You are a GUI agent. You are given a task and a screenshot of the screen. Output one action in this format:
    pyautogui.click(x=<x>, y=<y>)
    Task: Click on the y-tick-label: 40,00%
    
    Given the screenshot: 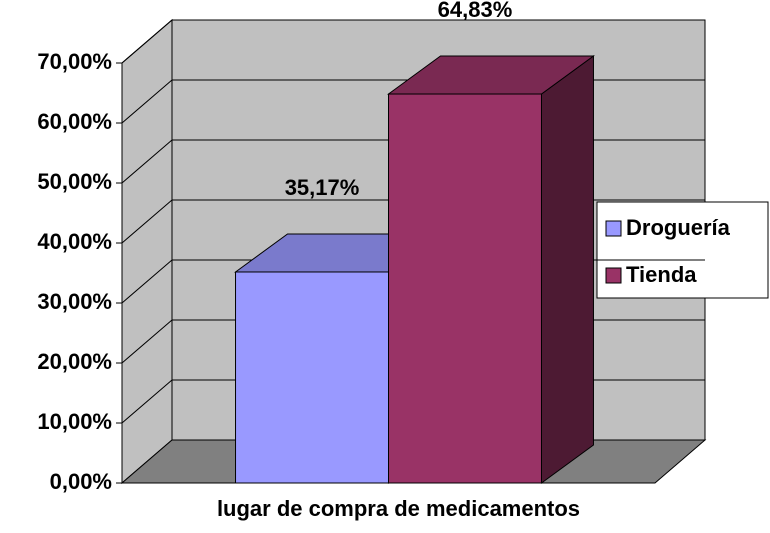 What is the action you would take?
    pyautogui.click(x=74, y=241)
    